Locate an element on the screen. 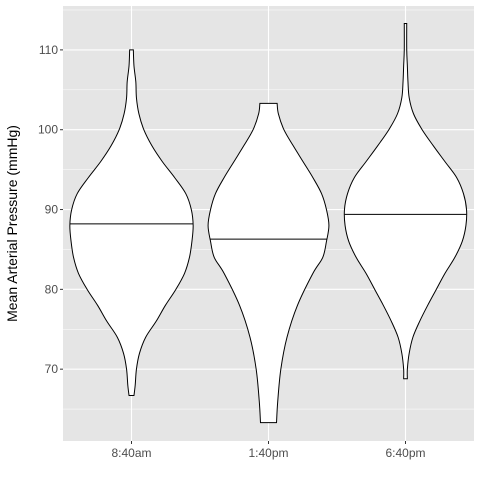 Image resolution: width=480 pixels, height=480 pixels. y-axis-title: Mean Arterial Pressure (mmHg) is located at coordinates (12, 223).